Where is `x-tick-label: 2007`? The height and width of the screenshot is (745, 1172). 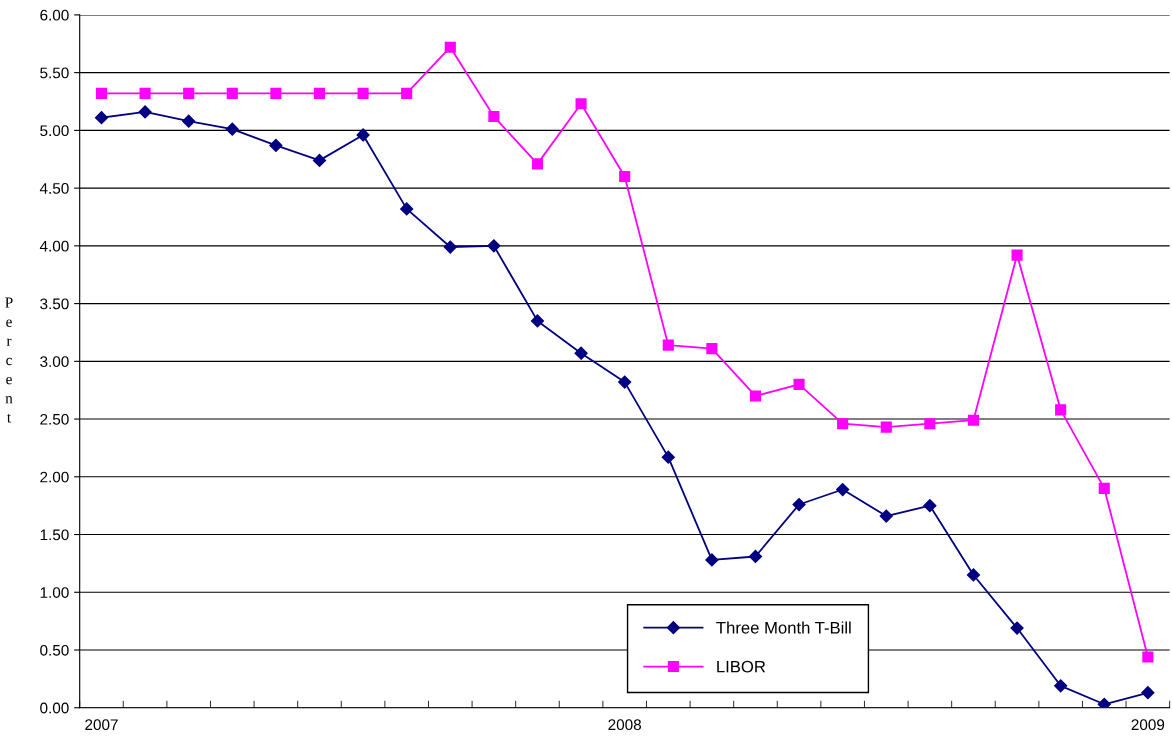
x-tick-label: 2007 is located at coordinates (101, 725).